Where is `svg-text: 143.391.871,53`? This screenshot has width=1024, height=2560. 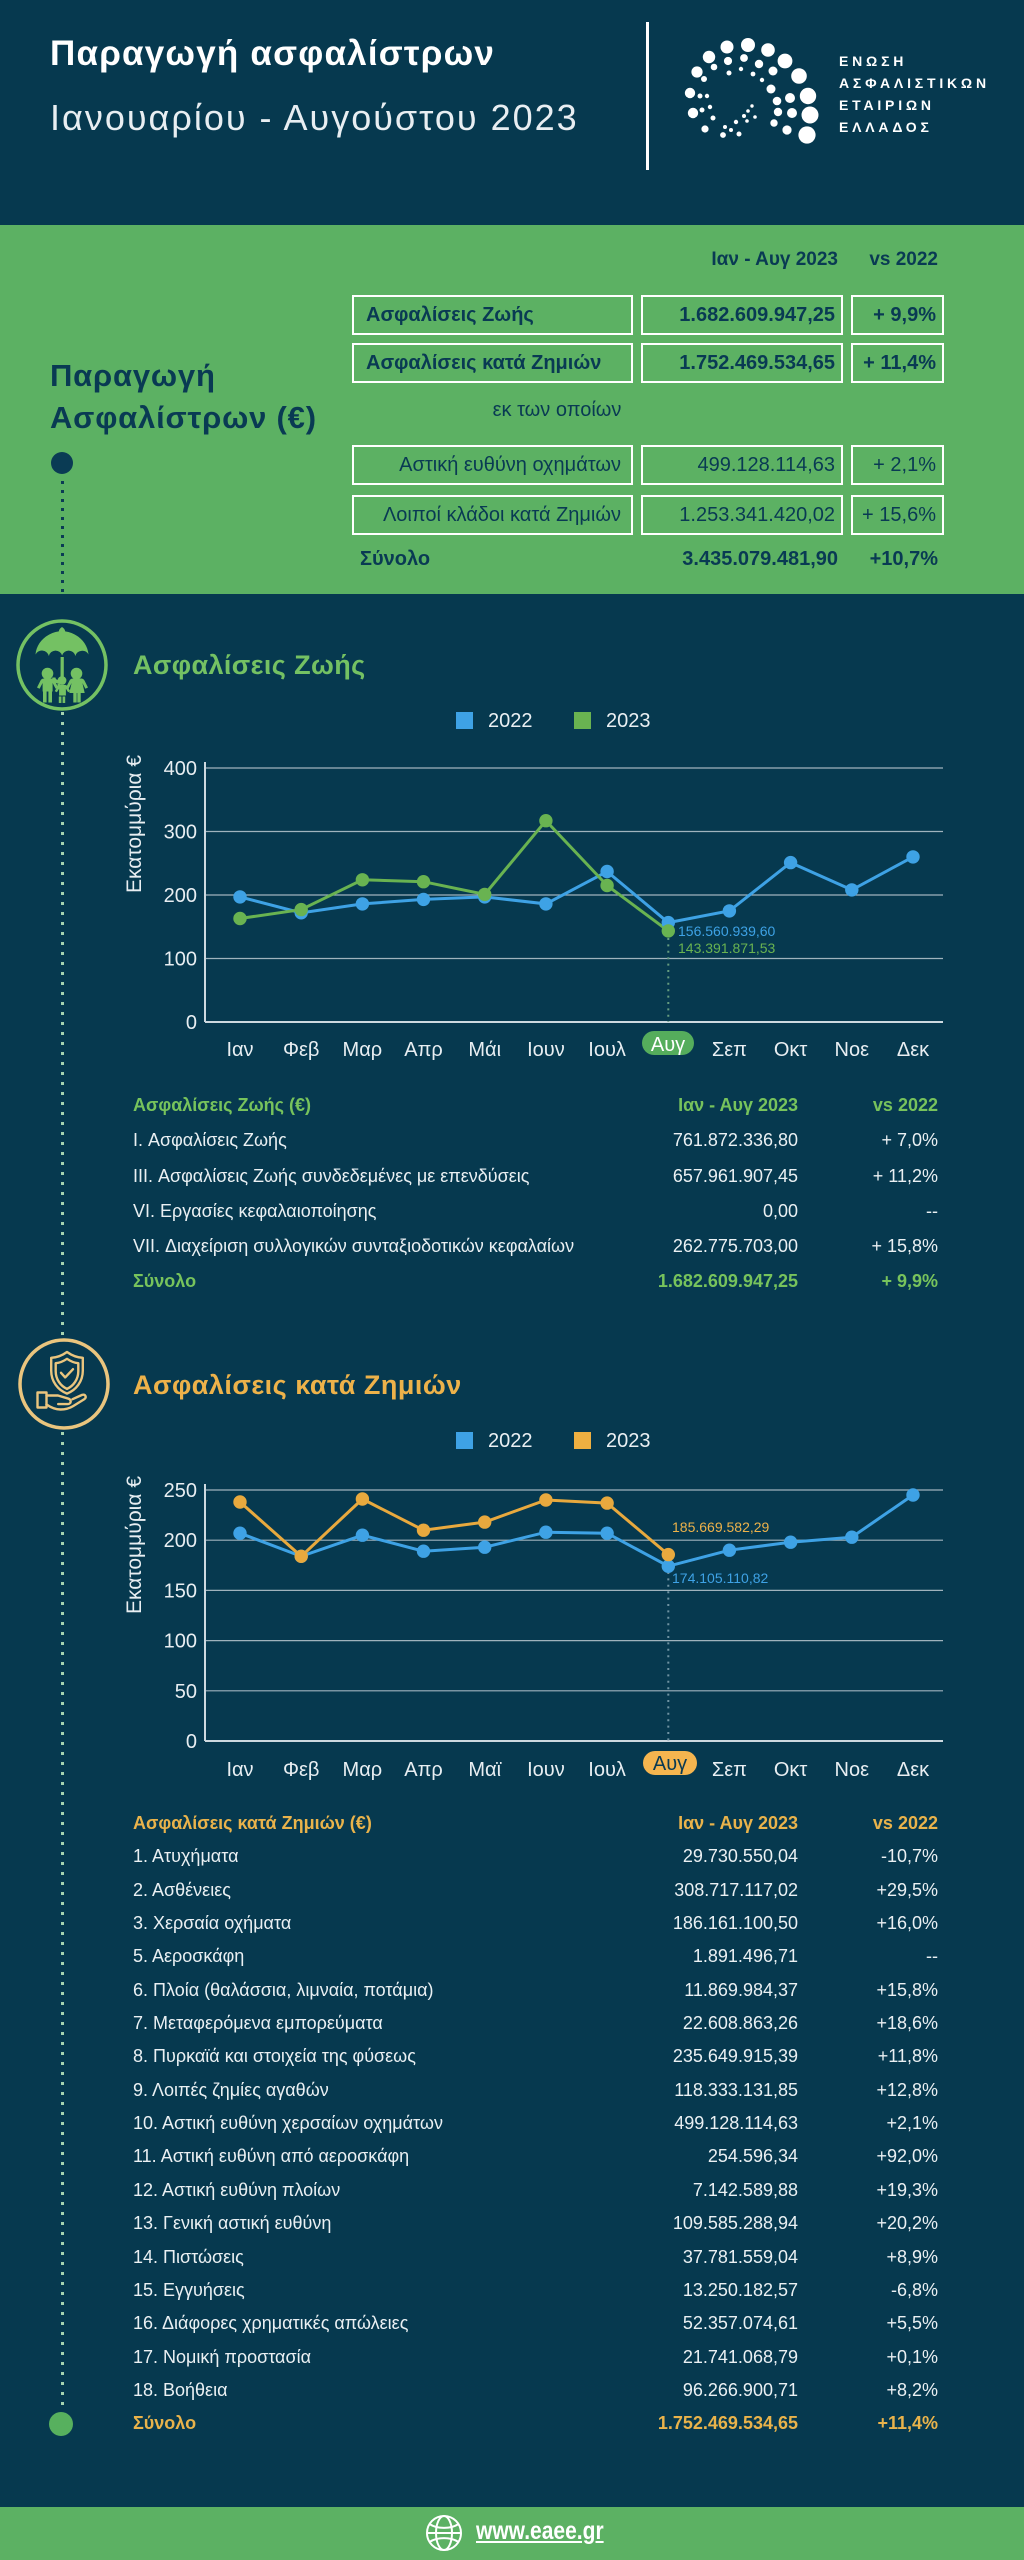
svg-text: 143.391.871,53 is located at coordinates (727, 948).